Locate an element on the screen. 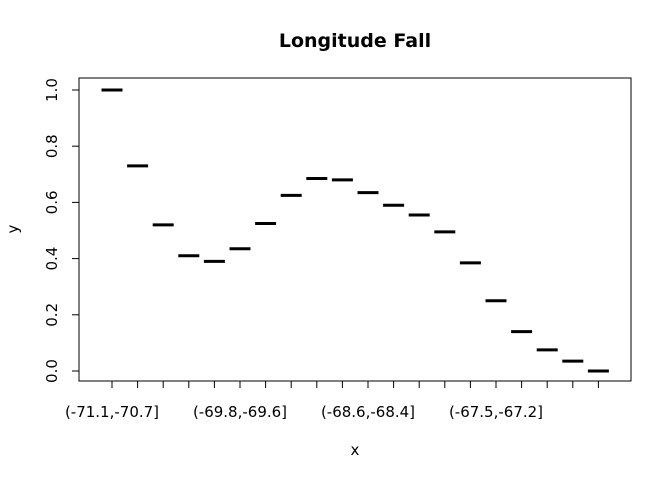 The image size is (672, 484). y-tick-label: 0.4 is located at coordinates (52, 259).